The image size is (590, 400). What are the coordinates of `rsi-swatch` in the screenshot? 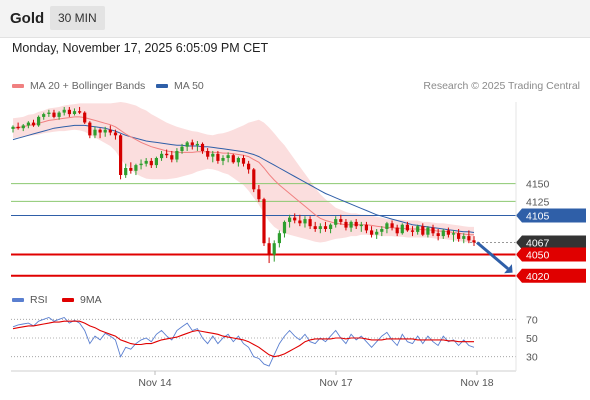 It's located at (18, 300).